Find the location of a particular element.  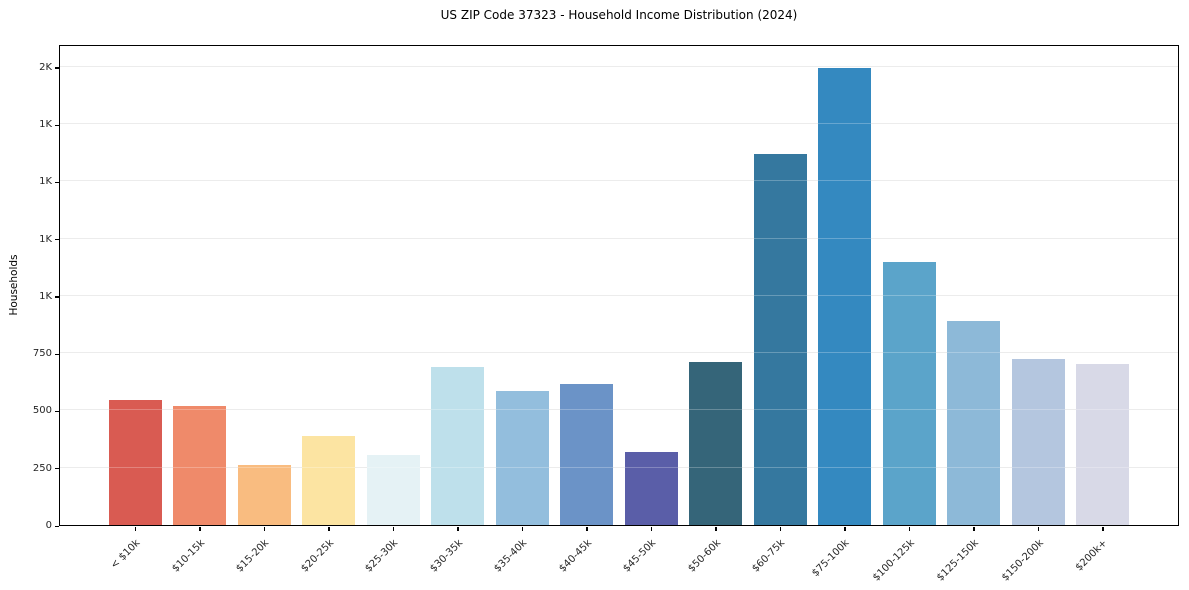

x-tick-label: $35-40k is located at coordinates (511, 556).